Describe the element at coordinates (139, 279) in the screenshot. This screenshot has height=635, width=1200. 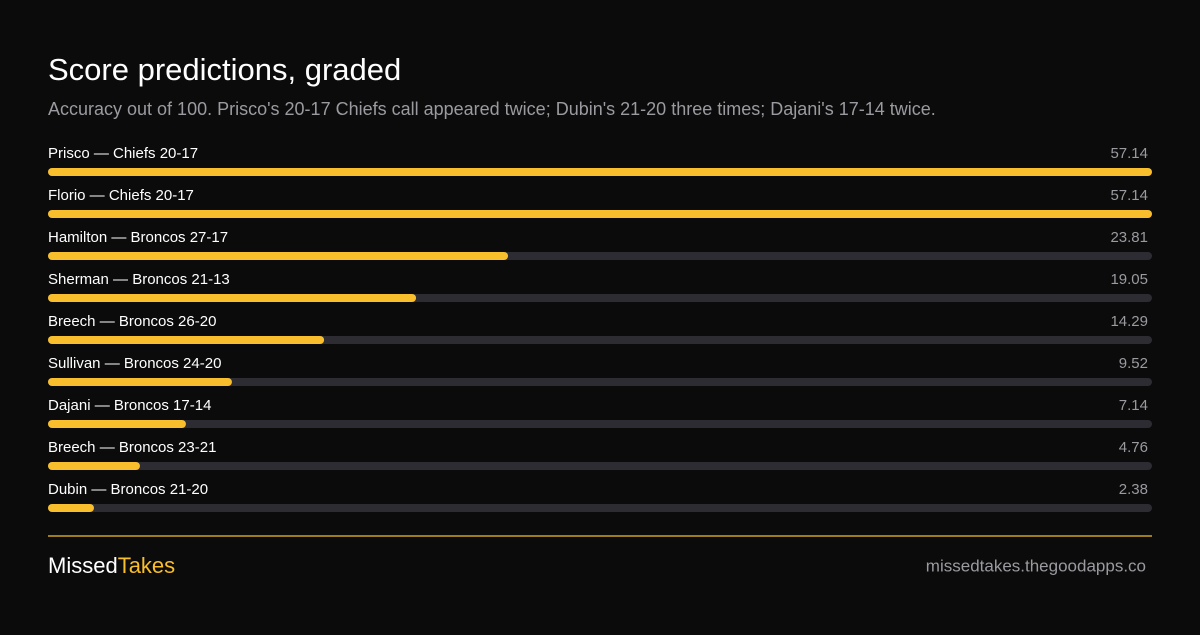
I see `bar-label: Sherman — Broncos 21-13` at that location.